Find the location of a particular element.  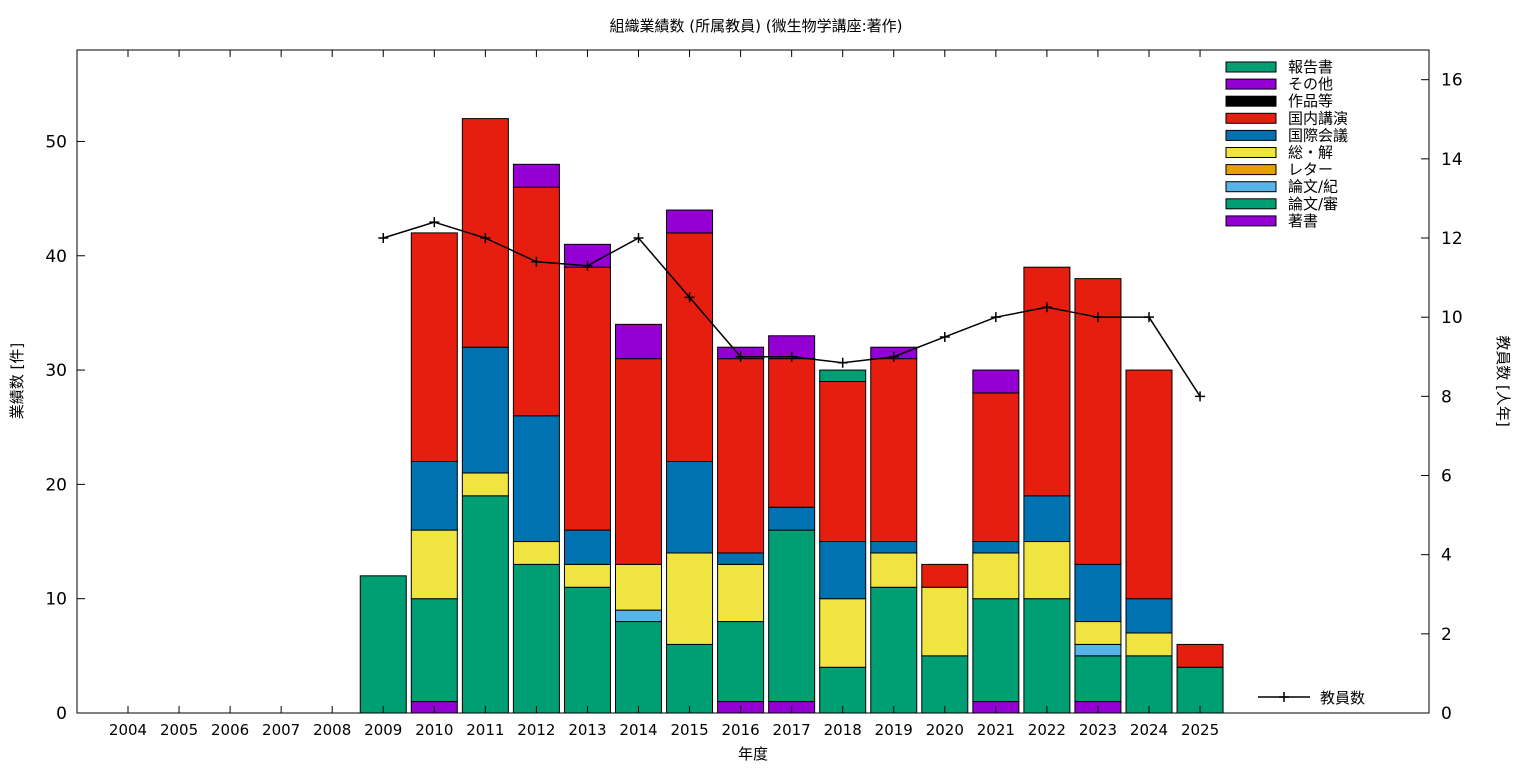

y-axis-label: 業績数 [件] is located at coordinates (17, 381).